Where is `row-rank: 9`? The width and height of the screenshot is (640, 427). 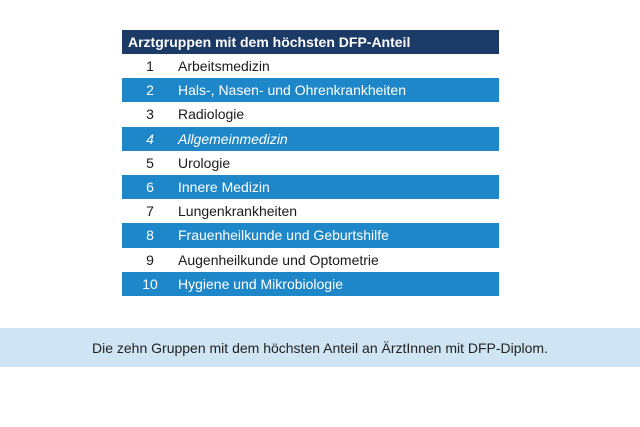 row-rank: 9 is located at coordinates (150, 259).